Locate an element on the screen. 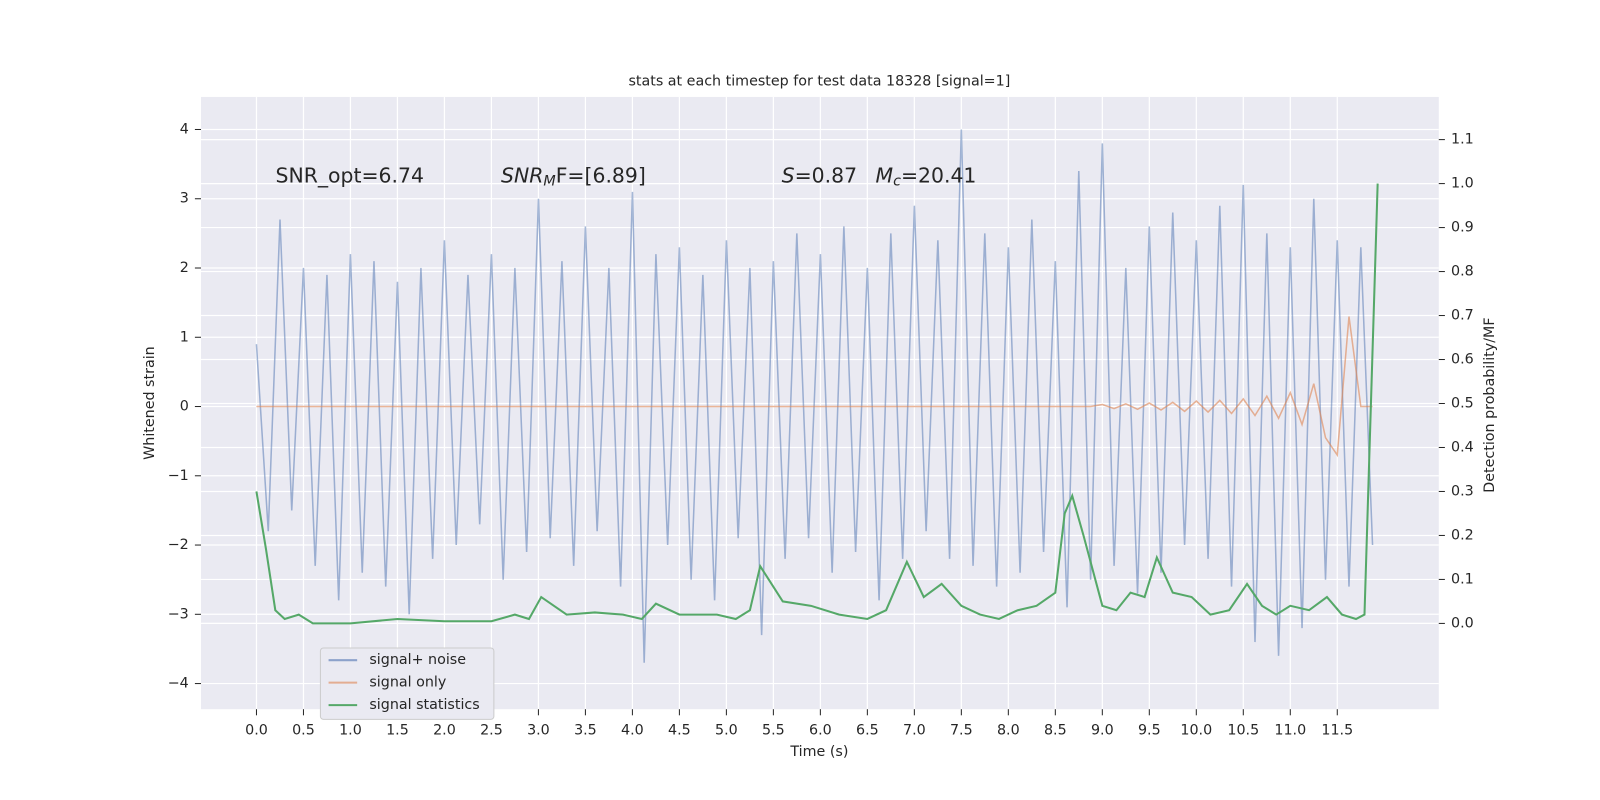  annotation-part: =20.41 is located at coordinates (938, 176).